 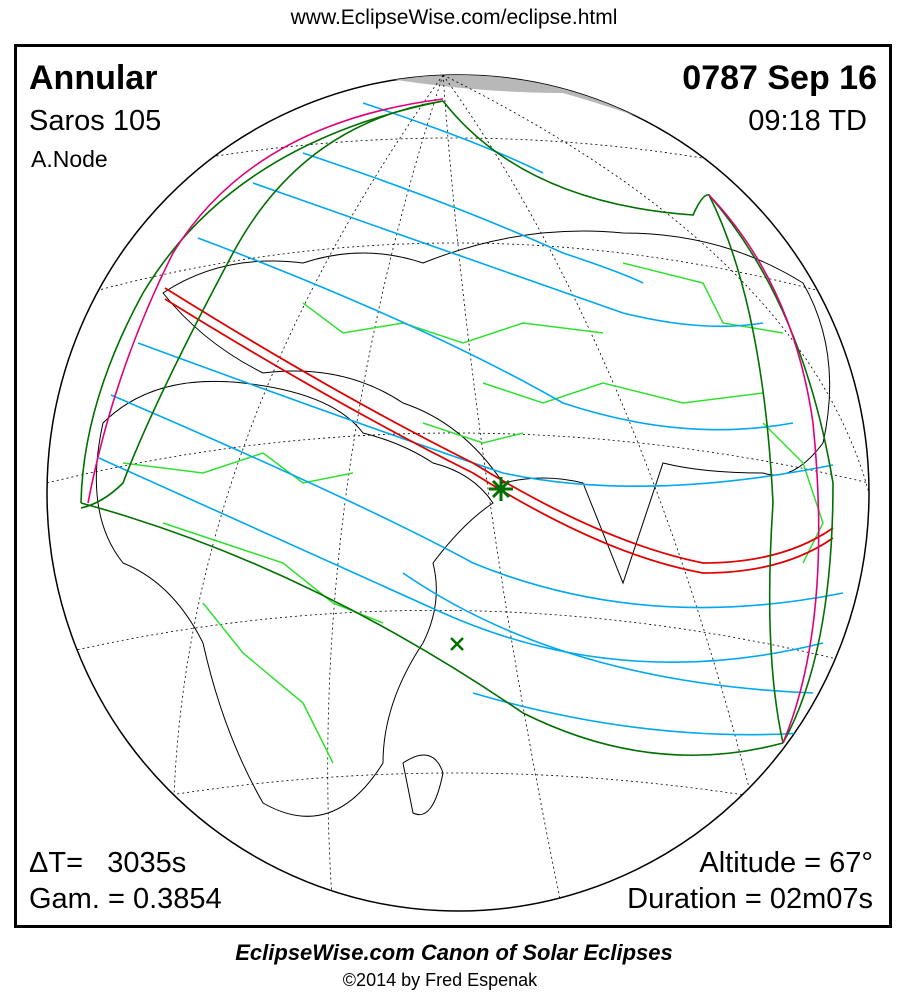 What do you see at coordinates (108, 863) in the screenshot?
I see `delta-t: ΔT= 3035s` at bounding box center [108, 863].